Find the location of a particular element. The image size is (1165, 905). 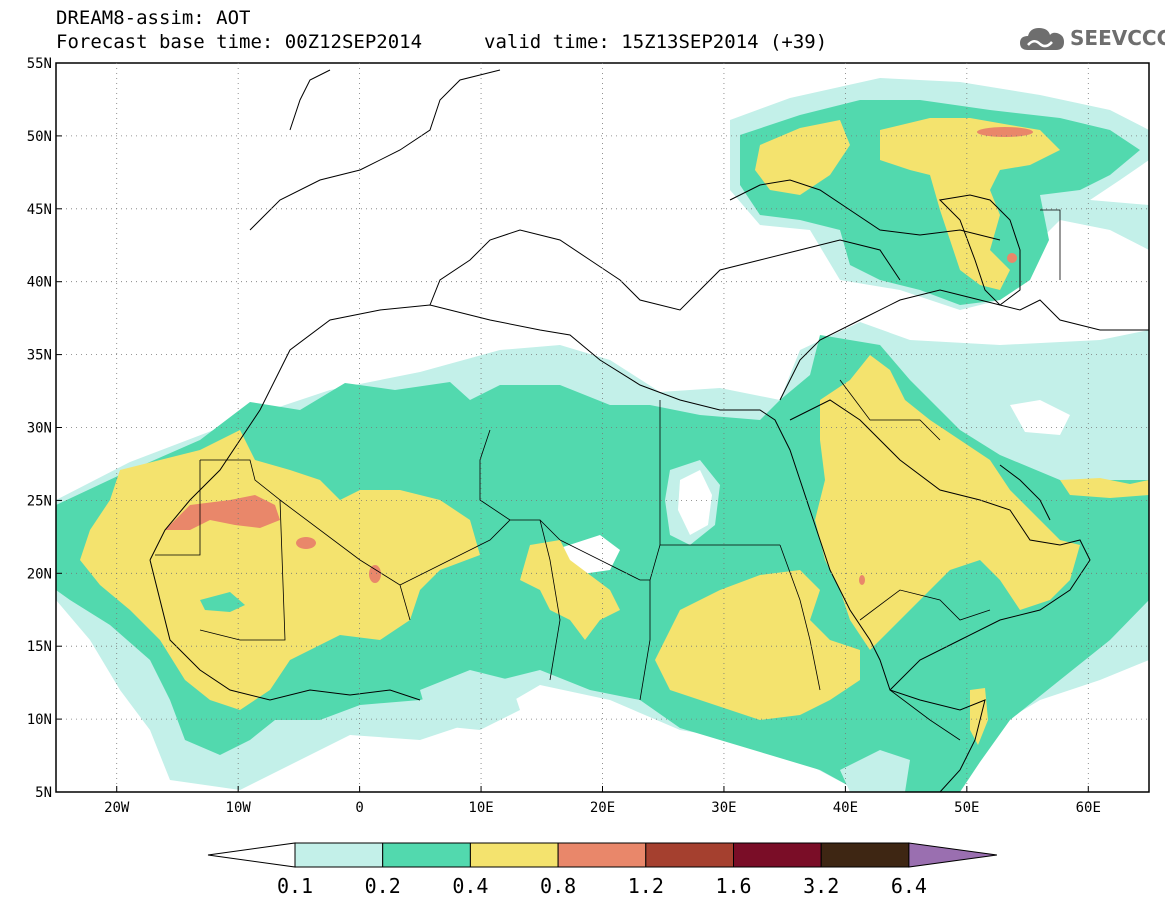

lon-tick-label: 30E is located at coordinates (723, 808).